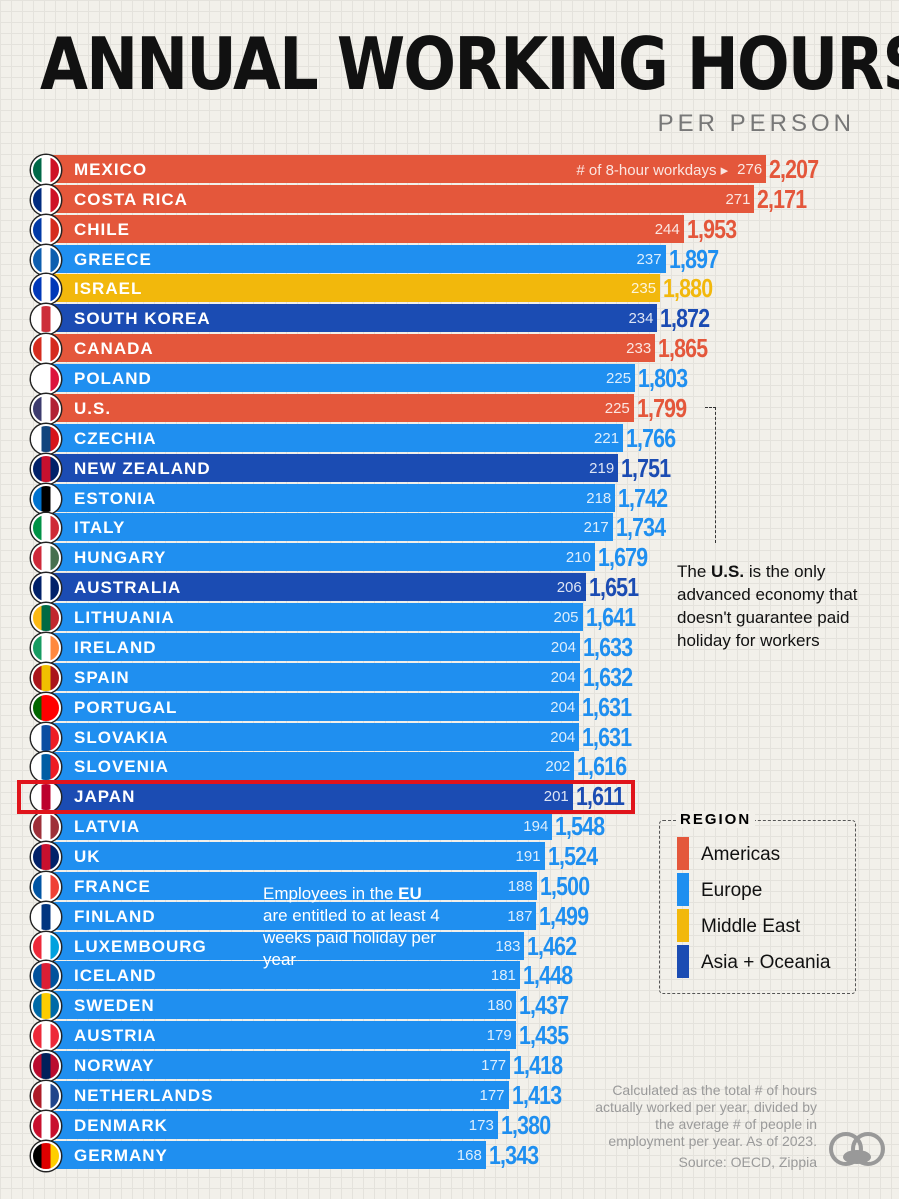  What do you see at coordinates (131, 199) in the screenshot?
I see `country-label: COSTA RICA` at bounding box center [131, 199].